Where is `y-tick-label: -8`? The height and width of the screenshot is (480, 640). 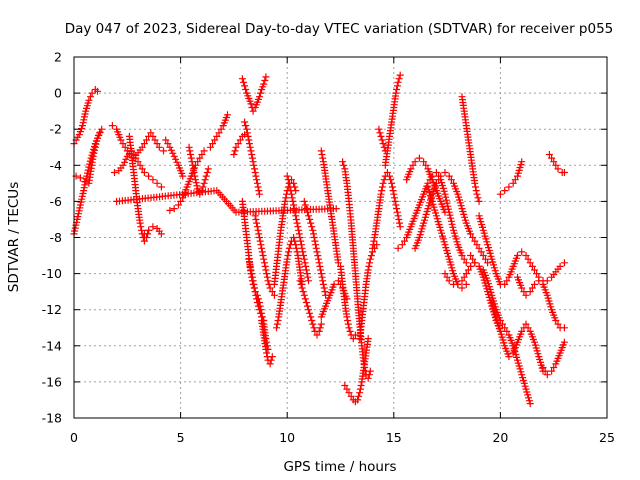
y-tick-label: -8 is located at coordinates (56, 237).